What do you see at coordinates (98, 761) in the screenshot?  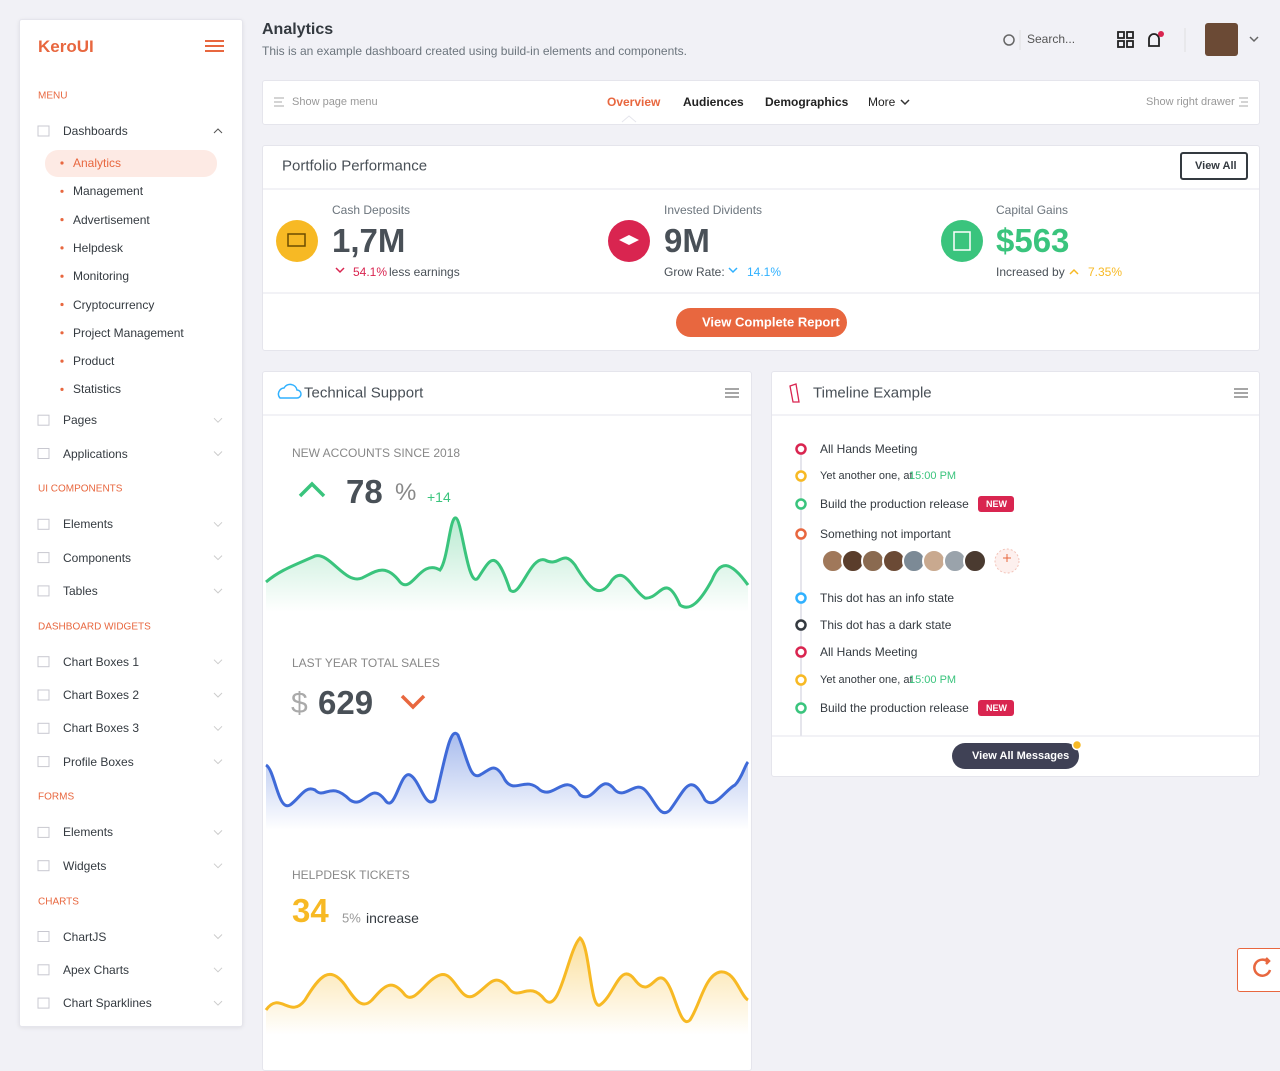 I see `menu-item: Profile Boxes` at bounding box center [98, 761].